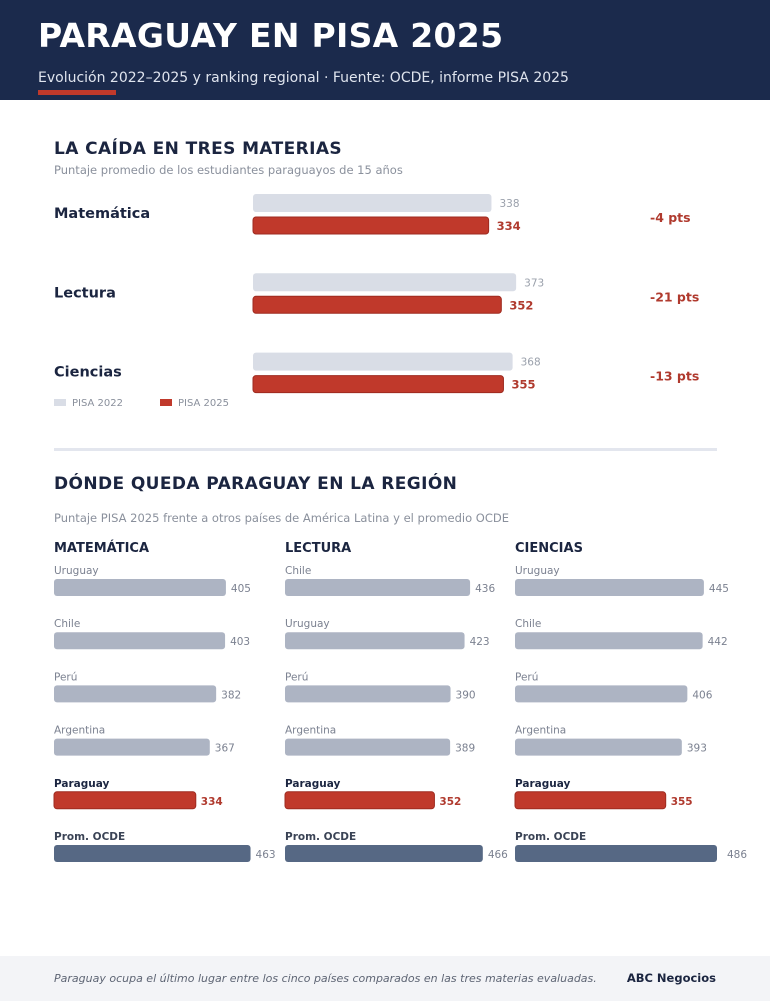 This screenshot has width=770, height=1001. Describe the element at coordinates (674, 296) in the screenshot. I see `delta-label: -21 pts` at that location.